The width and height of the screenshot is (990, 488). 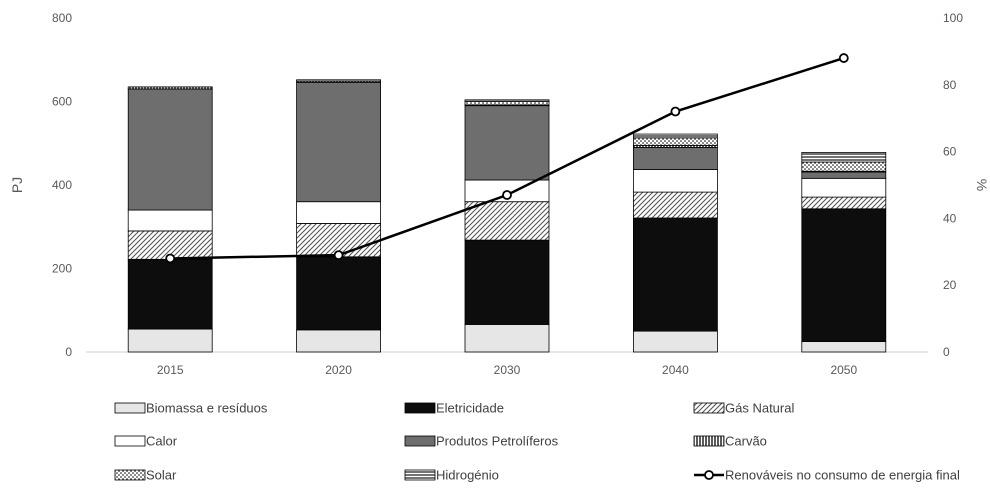 What do you see at coordinates (675, 370) in the screenshot?
I see `x-tick-label: 2040` at bounding box center [675, 370].